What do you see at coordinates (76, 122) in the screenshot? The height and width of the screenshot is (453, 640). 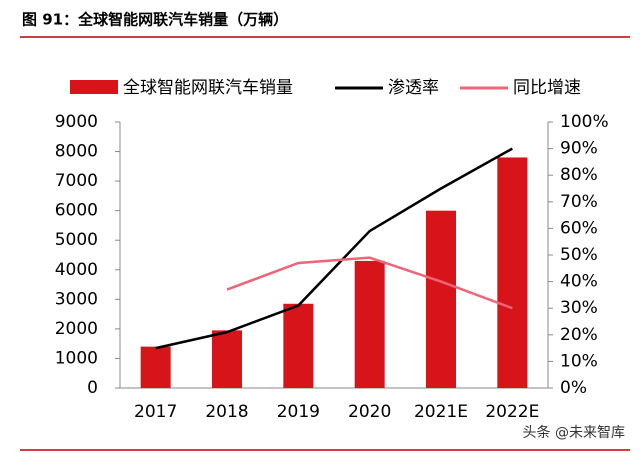 I see `y-tick-label: 9000` at bounding box center [76, 122].